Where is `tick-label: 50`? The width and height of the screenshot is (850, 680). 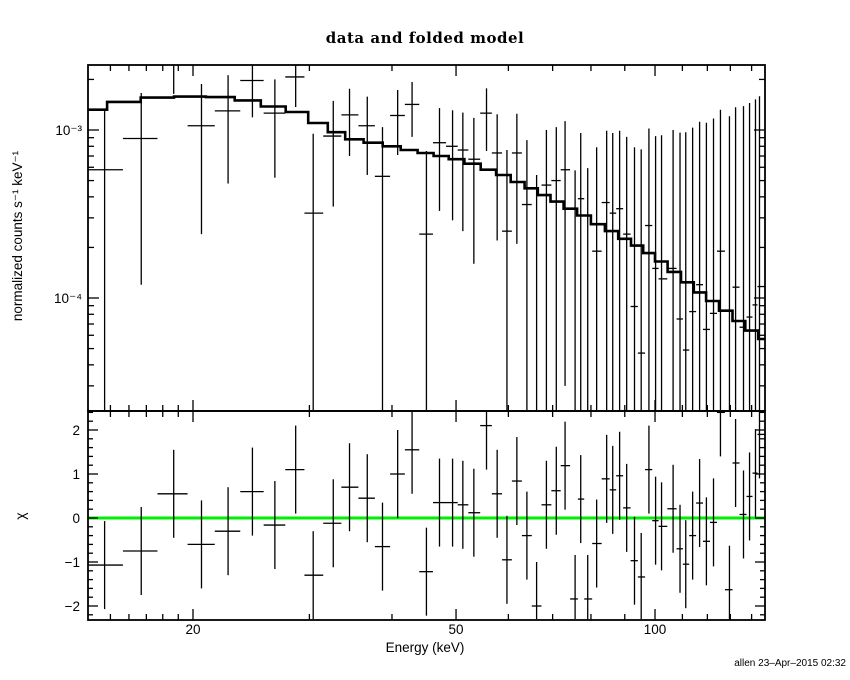 tick-label: 50 is located at coordinates (456, 629).